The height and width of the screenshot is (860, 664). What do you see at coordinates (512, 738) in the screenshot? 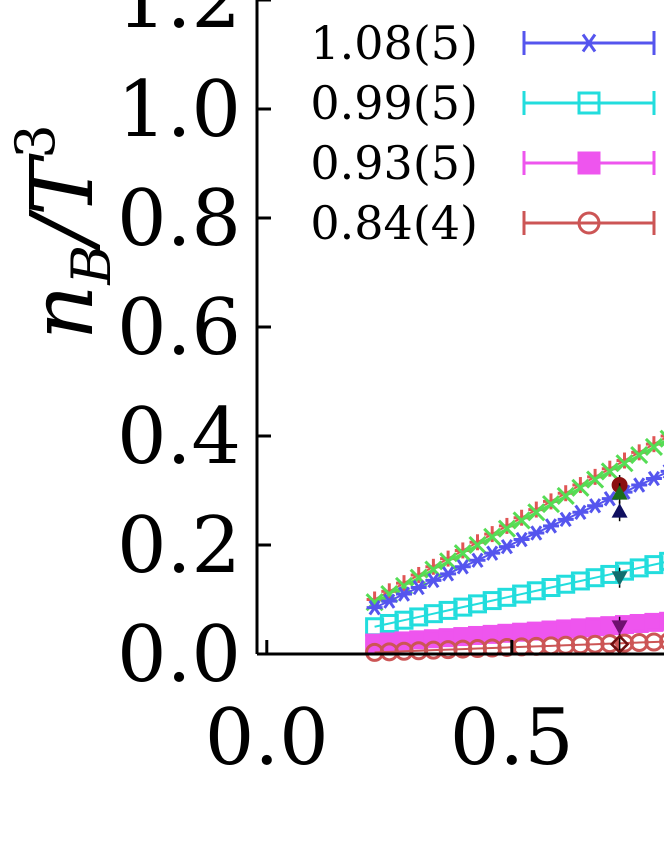
I see `x-tick-label-1: 0.5` at bounding box center [512, 738].